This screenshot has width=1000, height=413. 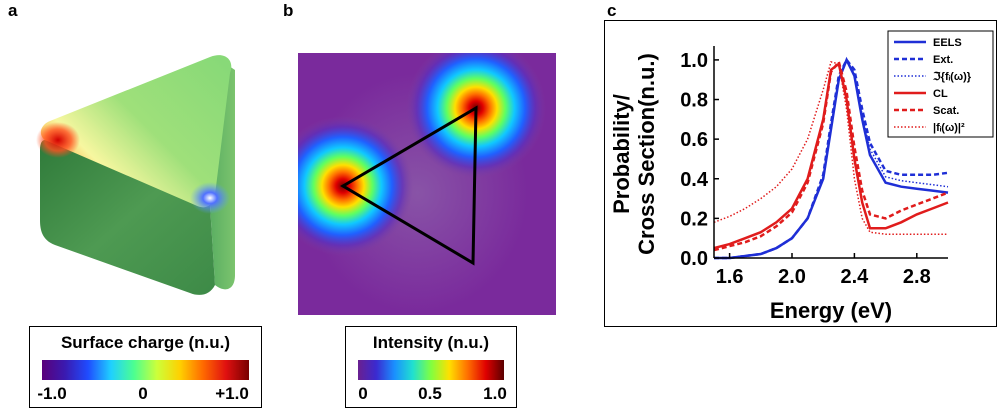 I want to click on x-axis-label: Energy (eV), so click(x=831, y=310).